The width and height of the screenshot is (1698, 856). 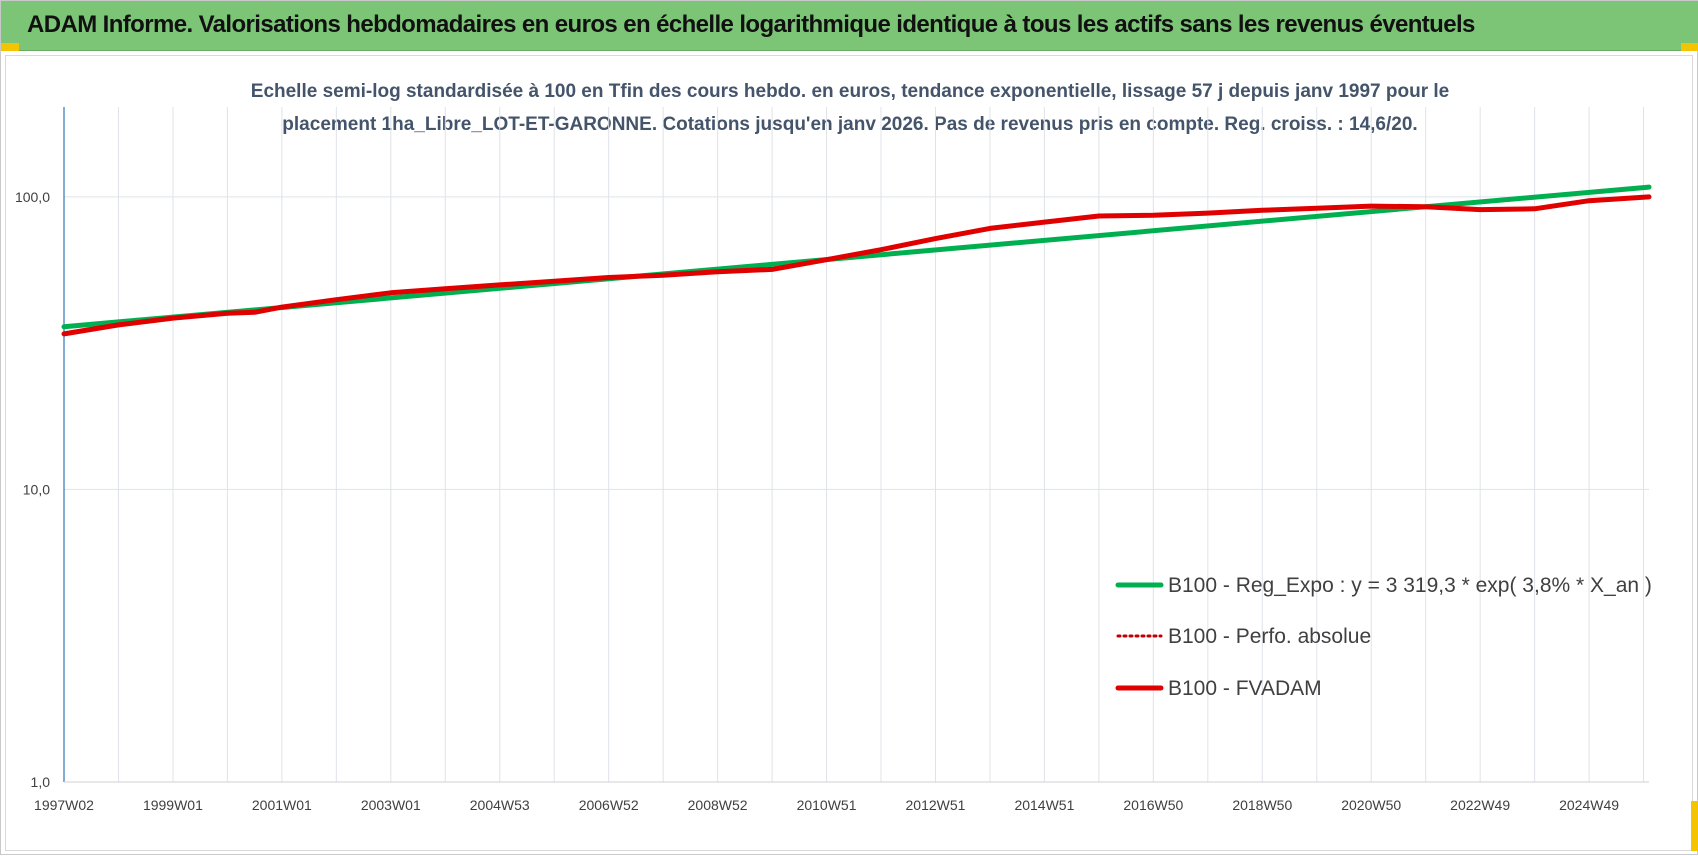 I want to click on legend-label: B100 - FVADAM, so click(x=1245, y=688).